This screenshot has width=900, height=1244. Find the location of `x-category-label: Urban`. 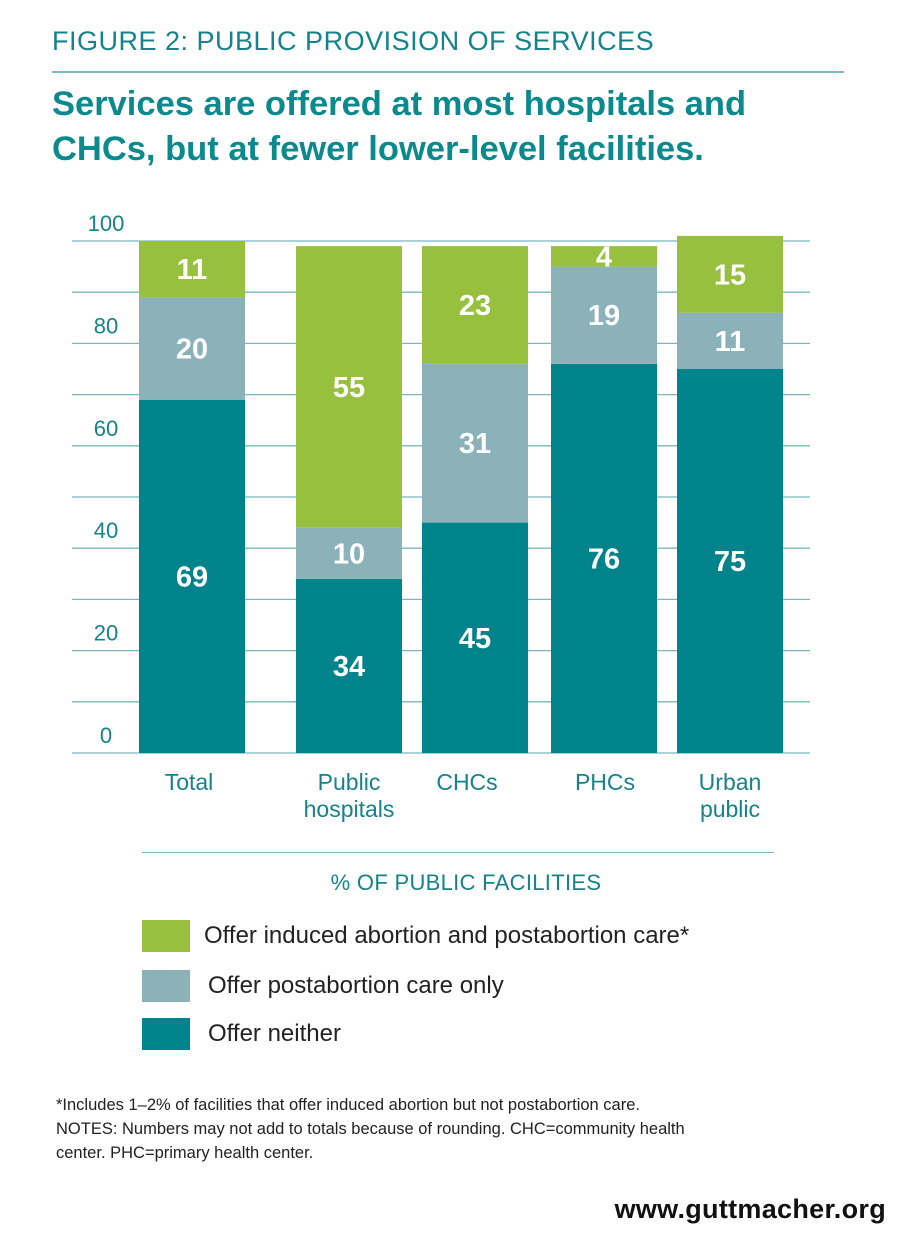

x-category-label: Urban is located at coordinates (730, 782).